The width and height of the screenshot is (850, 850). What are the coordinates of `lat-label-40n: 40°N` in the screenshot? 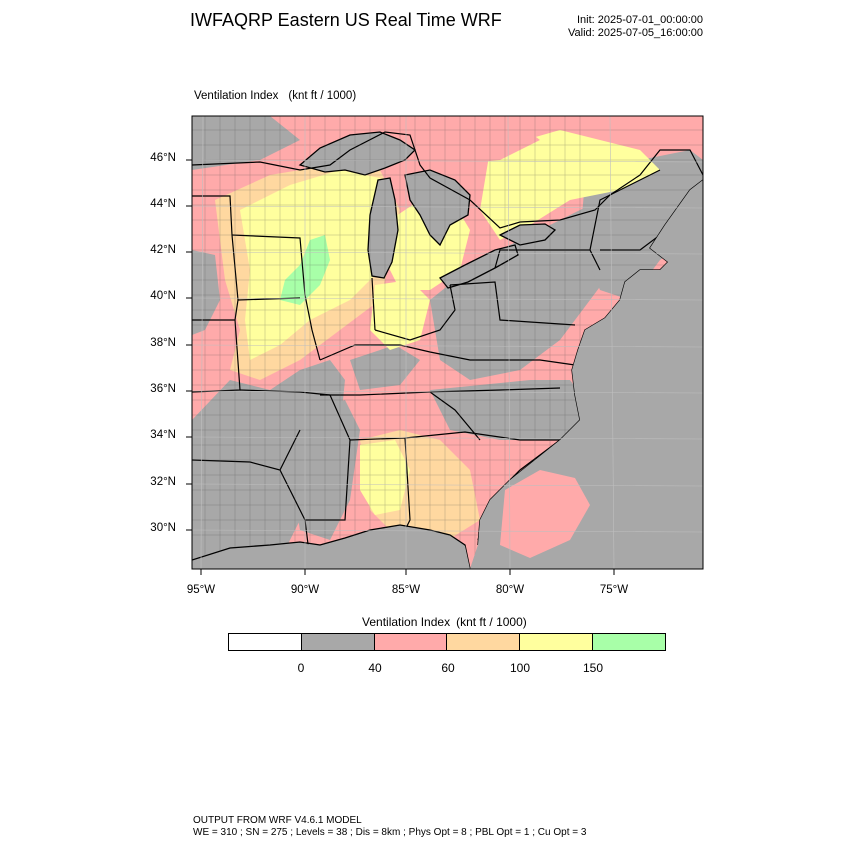 It's located at (163, 296).